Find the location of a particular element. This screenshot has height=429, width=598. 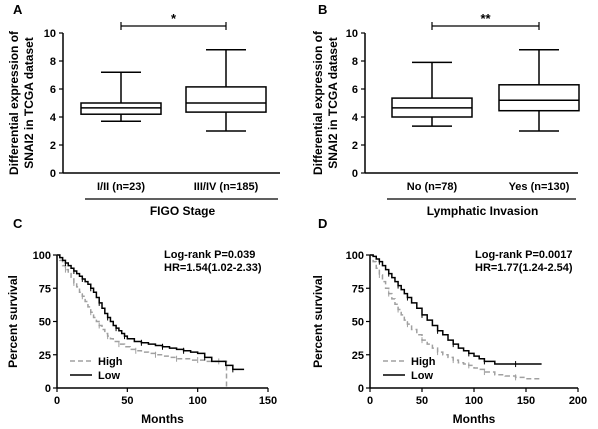

category-label: III/IV (n=185) is located at coordinates (226, 187).